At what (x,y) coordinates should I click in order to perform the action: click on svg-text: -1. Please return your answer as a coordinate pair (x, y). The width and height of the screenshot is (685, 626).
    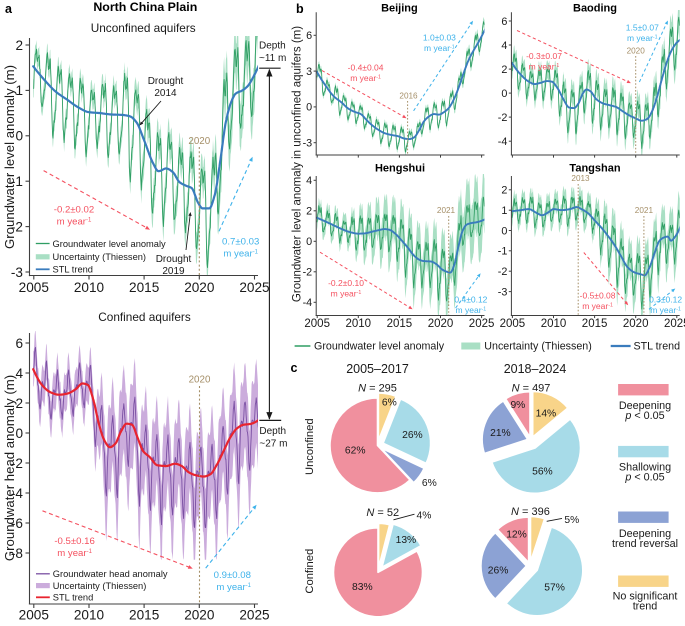
    Looking at the image, I should click on (17, 181).